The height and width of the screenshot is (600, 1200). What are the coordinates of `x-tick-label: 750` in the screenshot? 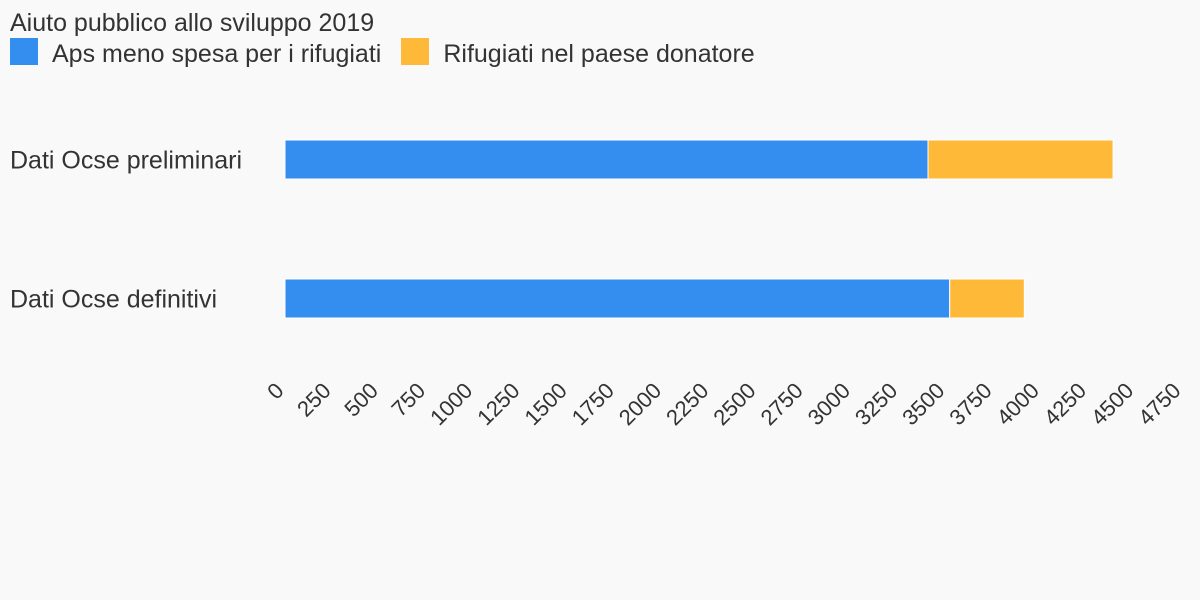 It's located at (409, 400).